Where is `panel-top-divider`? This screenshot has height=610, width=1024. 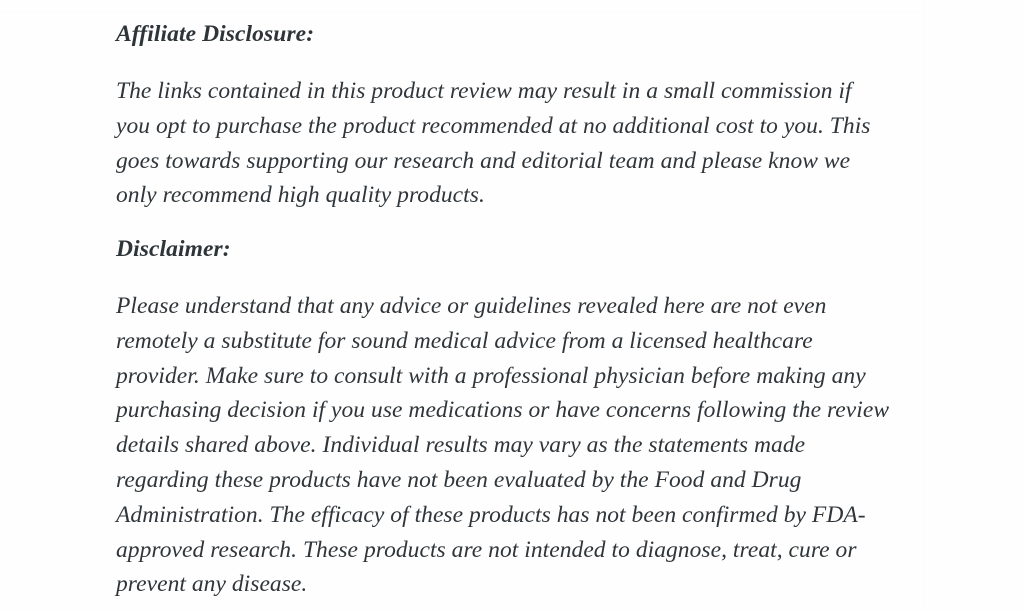
panel-top-divider is located at coordinates (462, 11).